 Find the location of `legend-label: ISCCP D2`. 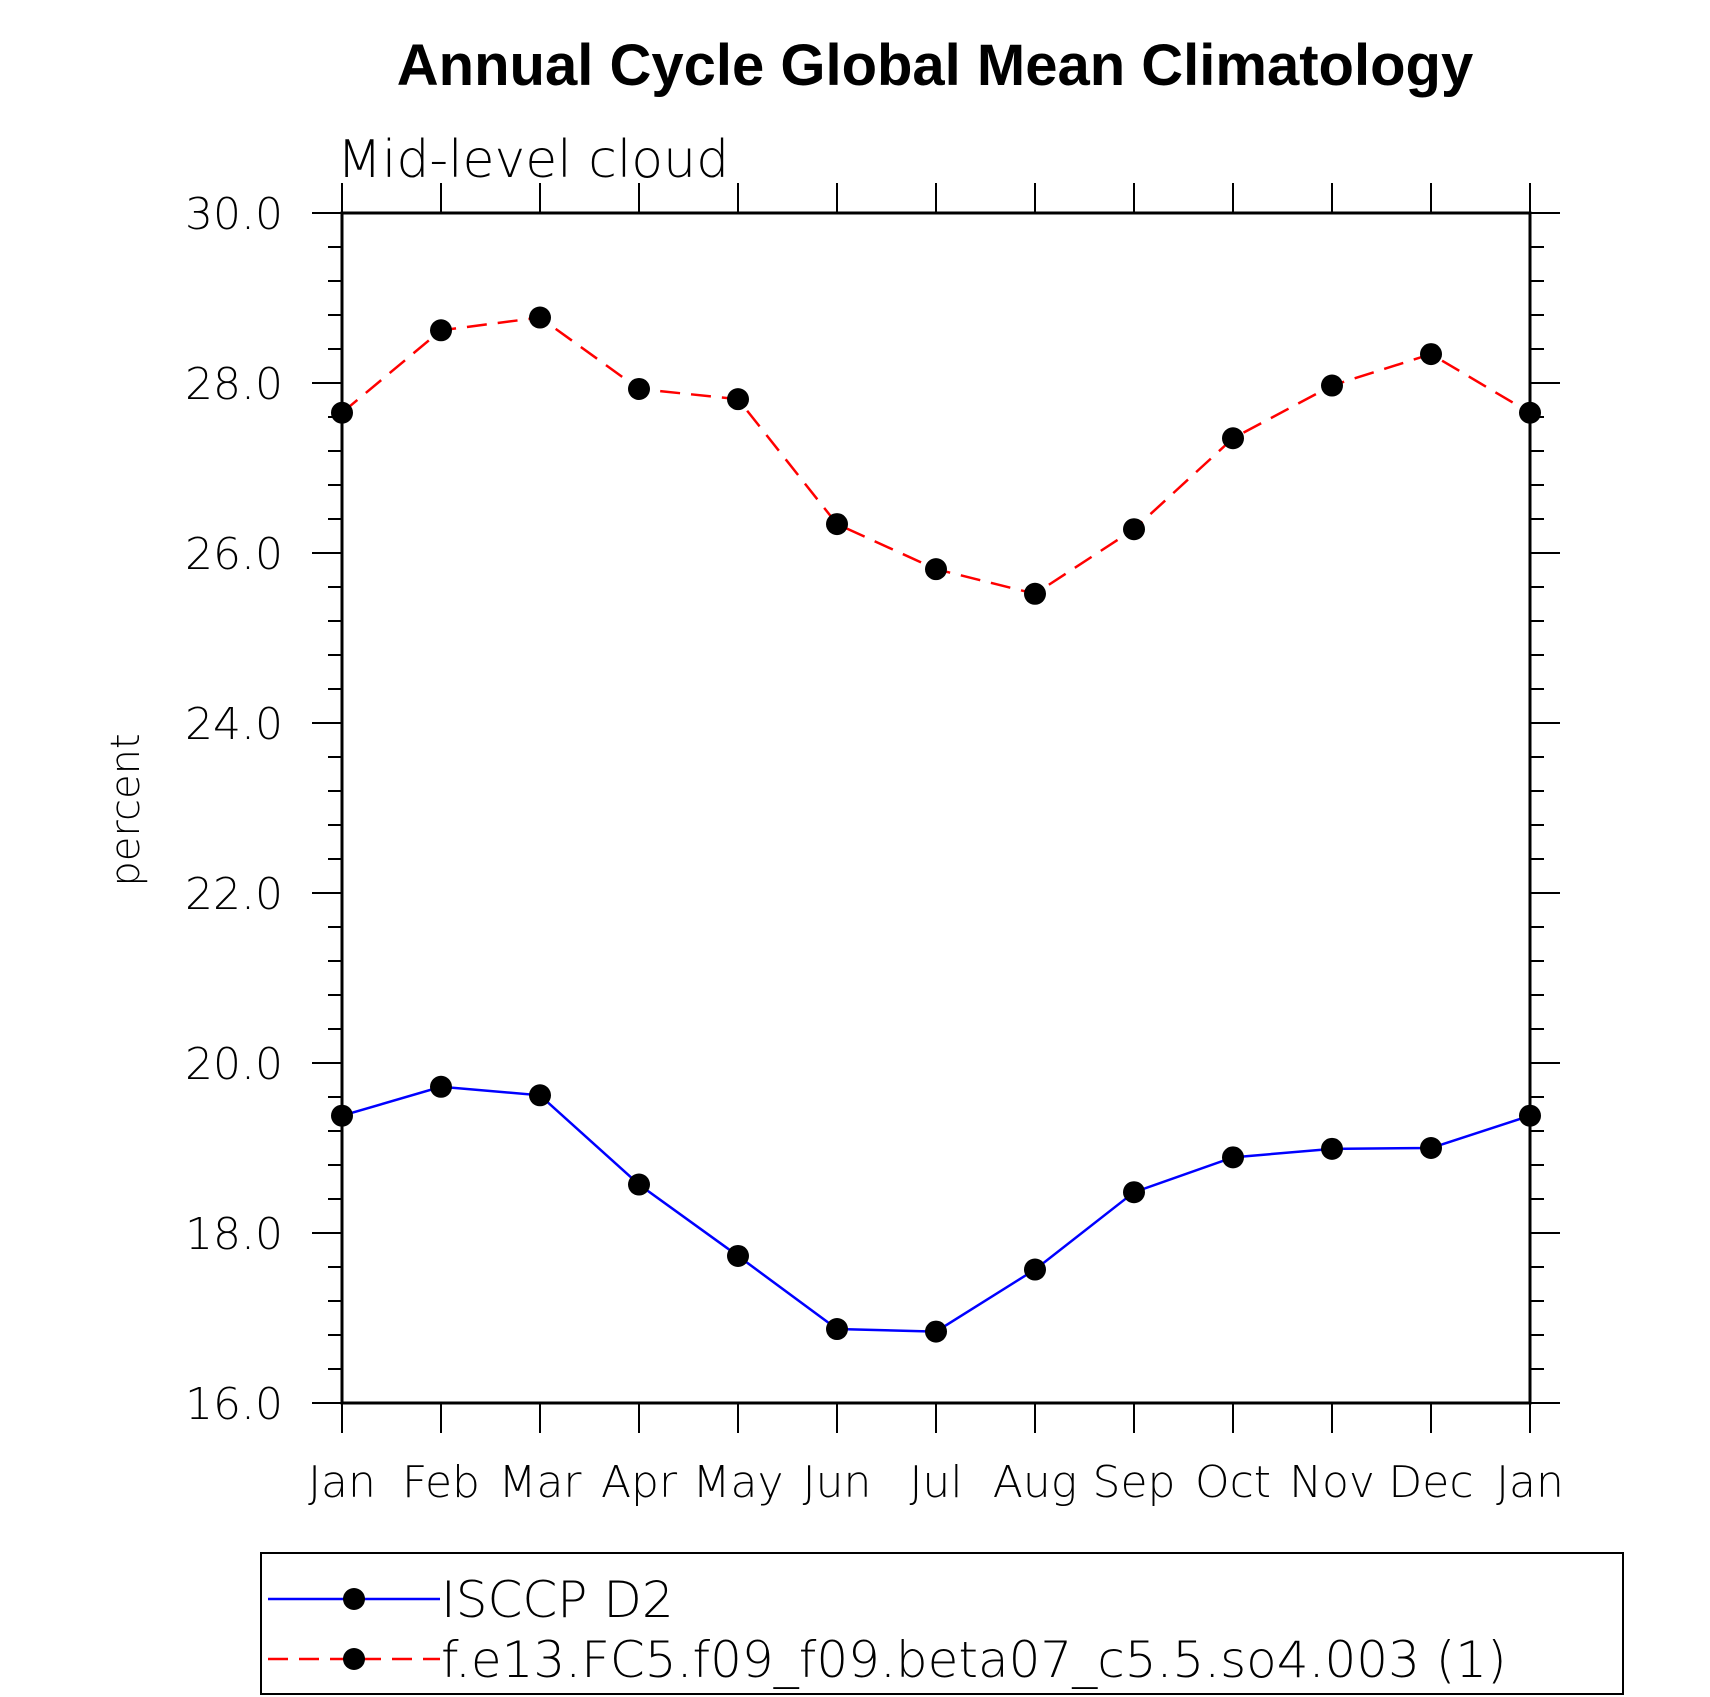

legend-label: ISCCP D2 is located at coordinates (557, 1600).